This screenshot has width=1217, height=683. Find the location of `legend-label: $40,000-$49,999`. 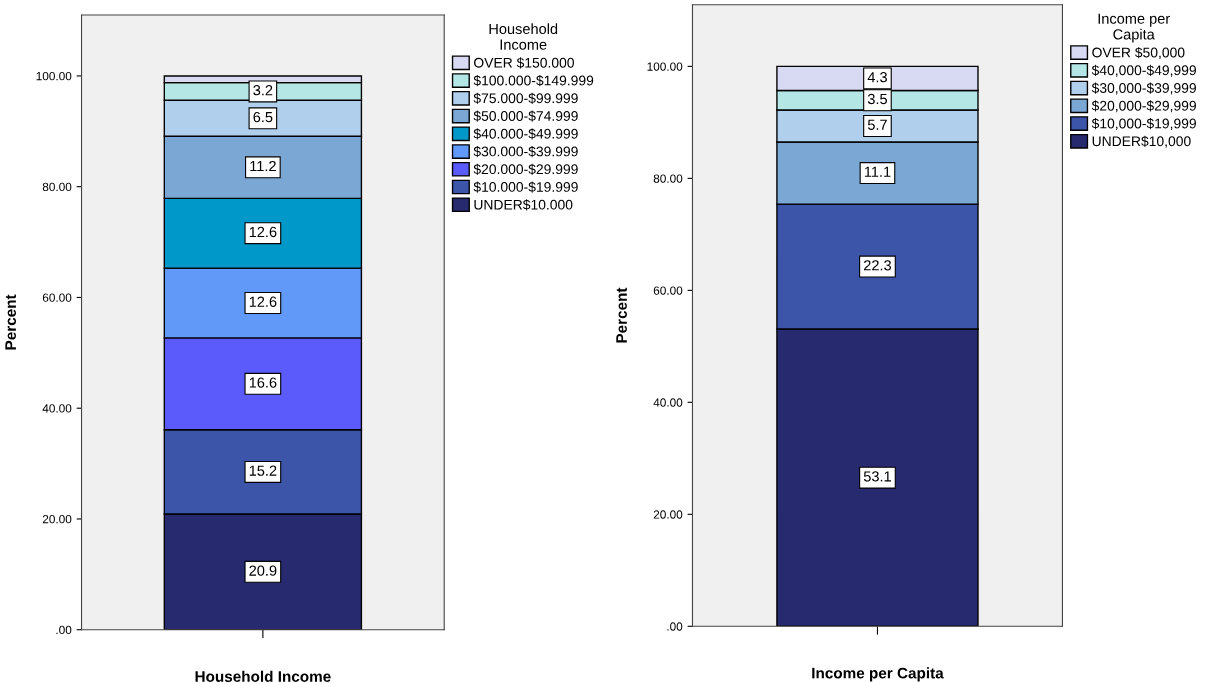

legend-label: $40,000-$49,999 is located at coordinates (1143, 70).